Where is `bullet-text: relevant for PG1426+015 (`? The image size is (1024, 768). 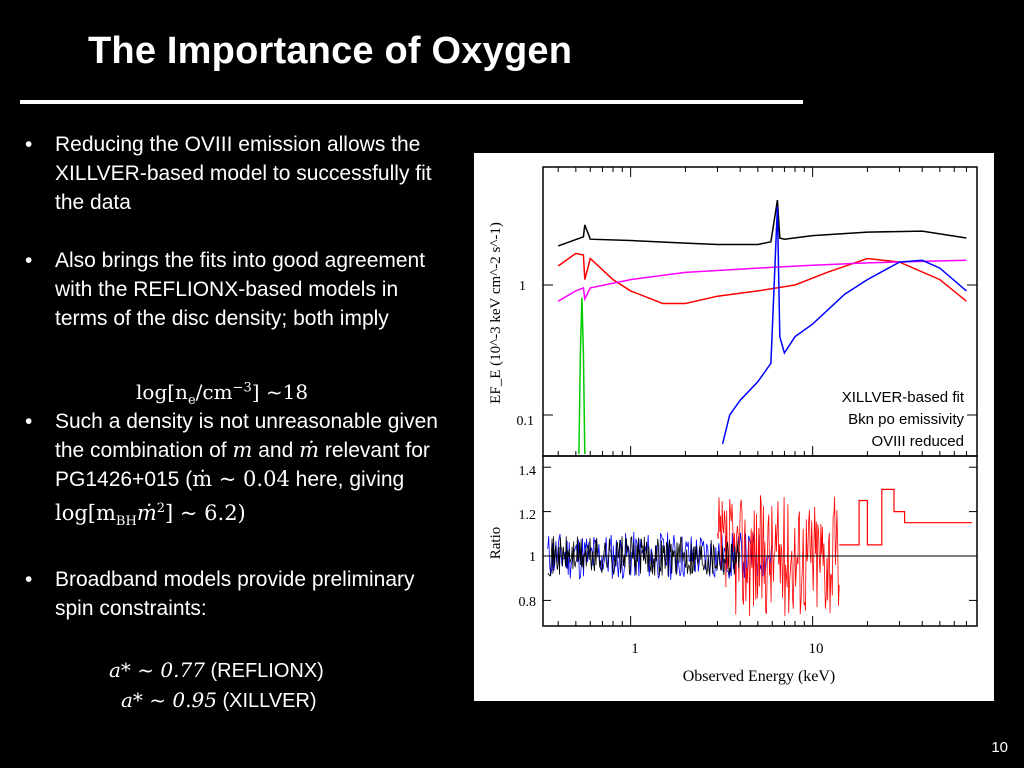
bullet-text: relevant for PG1426+015 ( is located at coordinates (242, 465).